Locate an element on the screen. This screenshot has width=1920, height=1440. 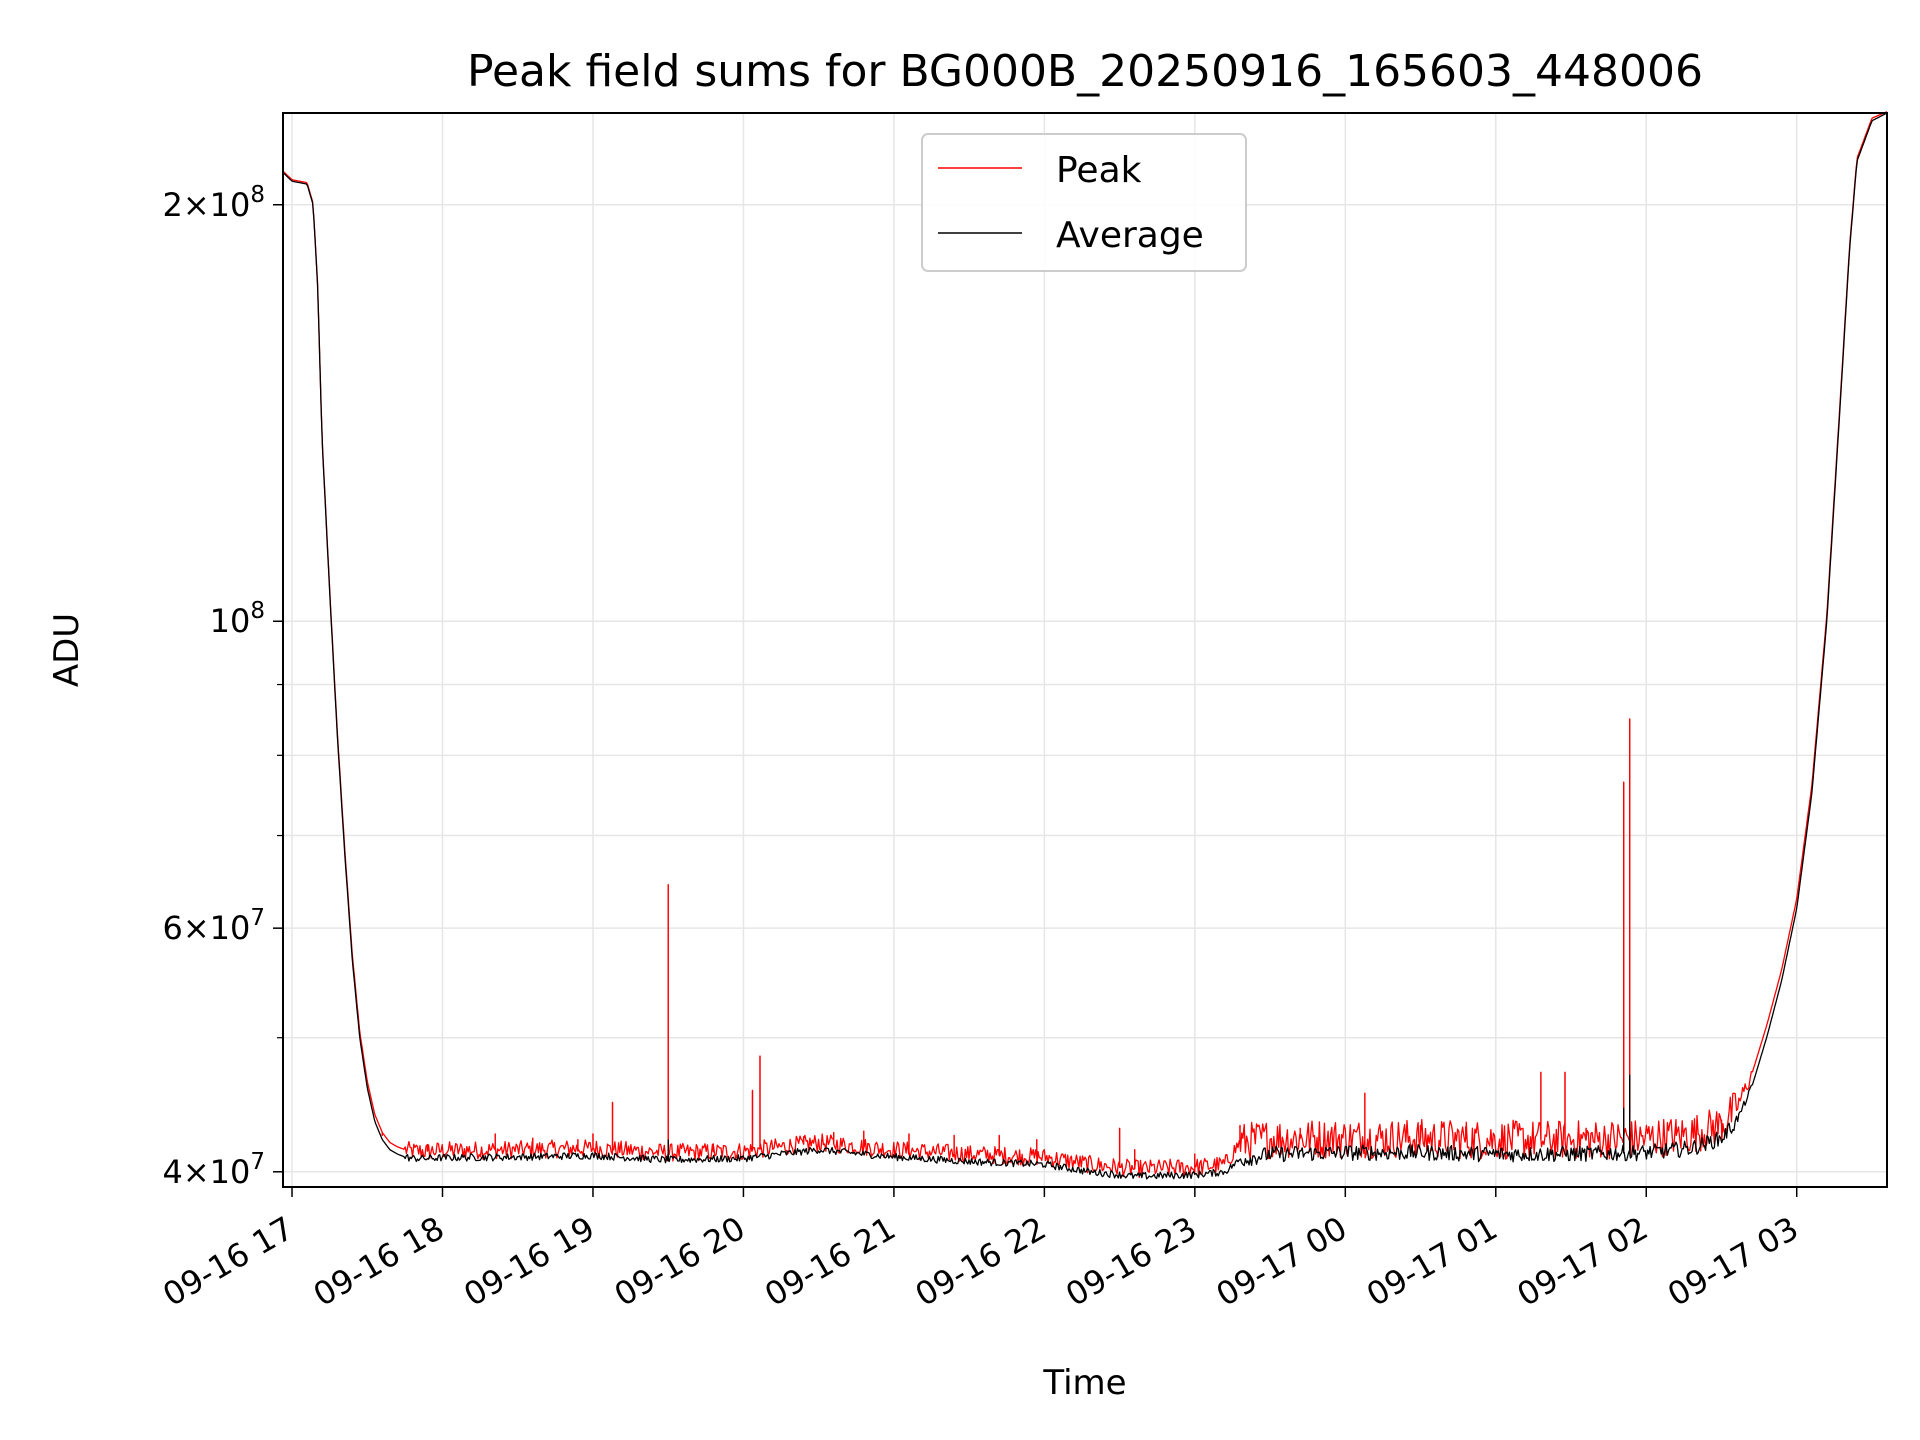
y-tick-label: 2×108 is located at coordinates (213, 203).